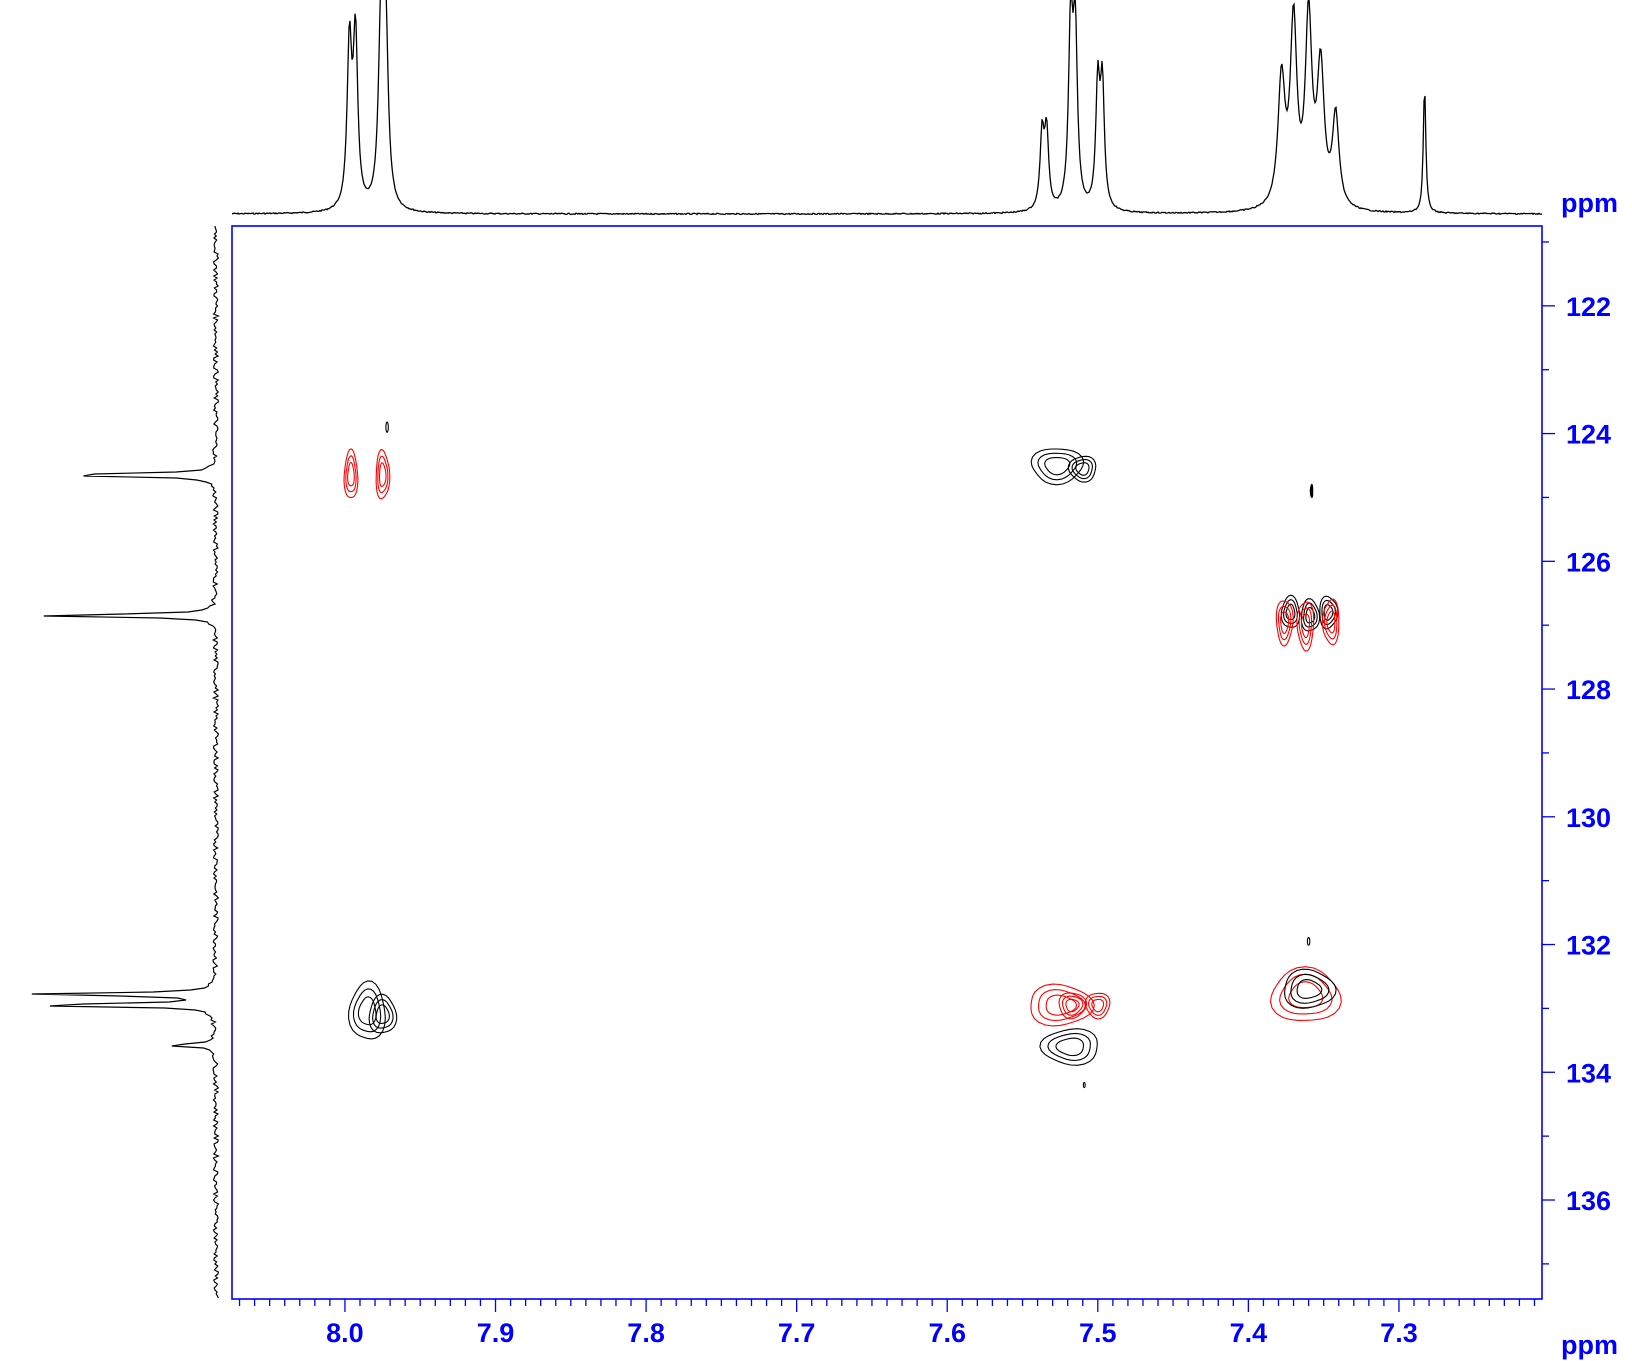 The width and height of the screenshot is (1632, 1361). What do you see at coordinates (1588, 307) in the screenshot?
I see `y-tick-label: 122` at bounding box center [1588, 307].